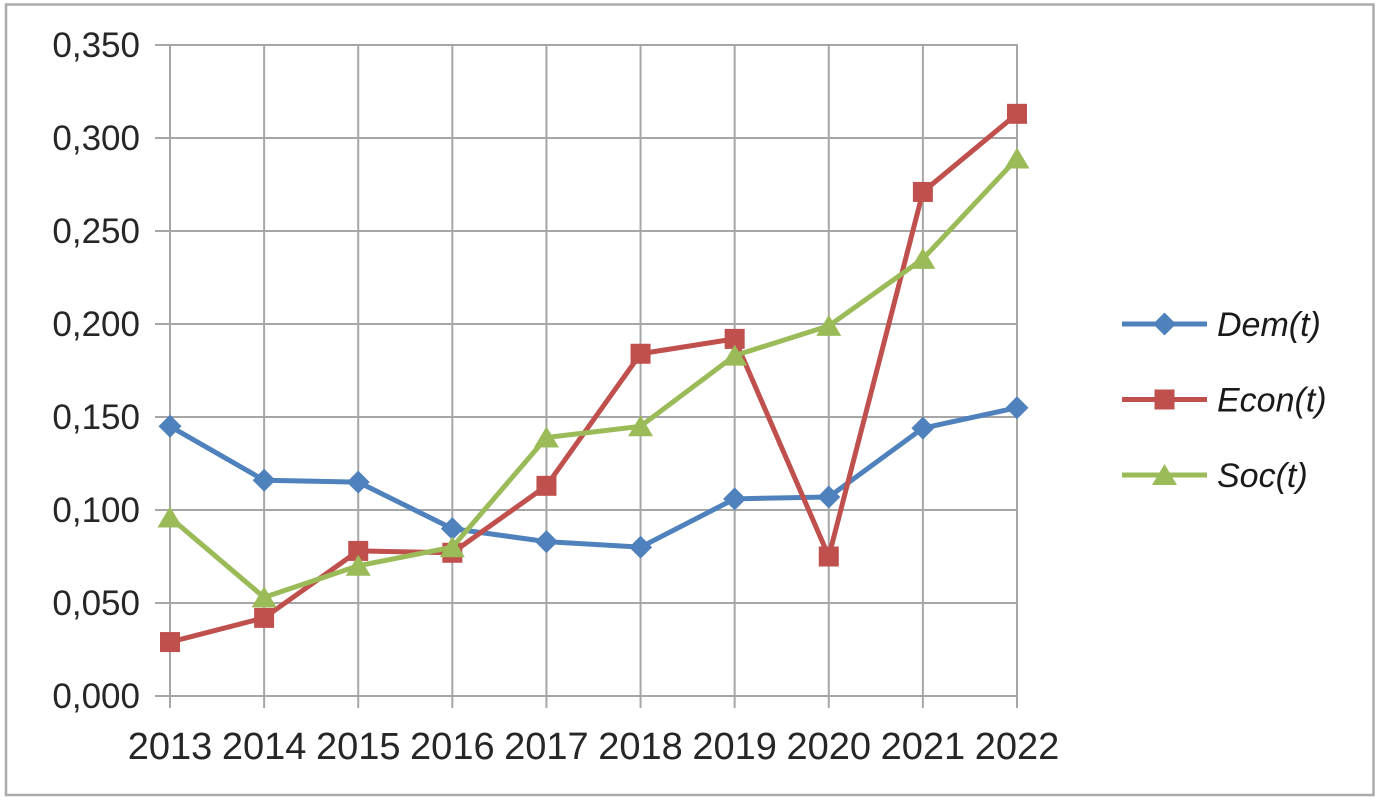 The width and height of the screenshot is (1385, 803). I want to click on legend-item-econ: Econ(t), so click(1224, 401).